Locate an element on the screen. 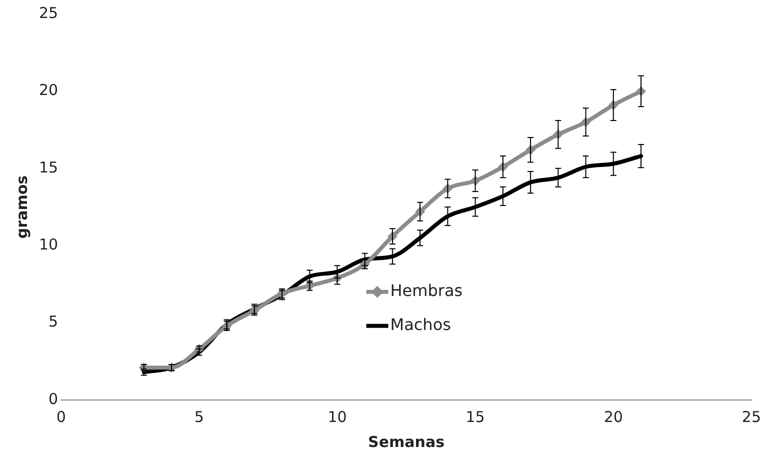  x-tick-label: 10 is located at coordinates (337, 417).